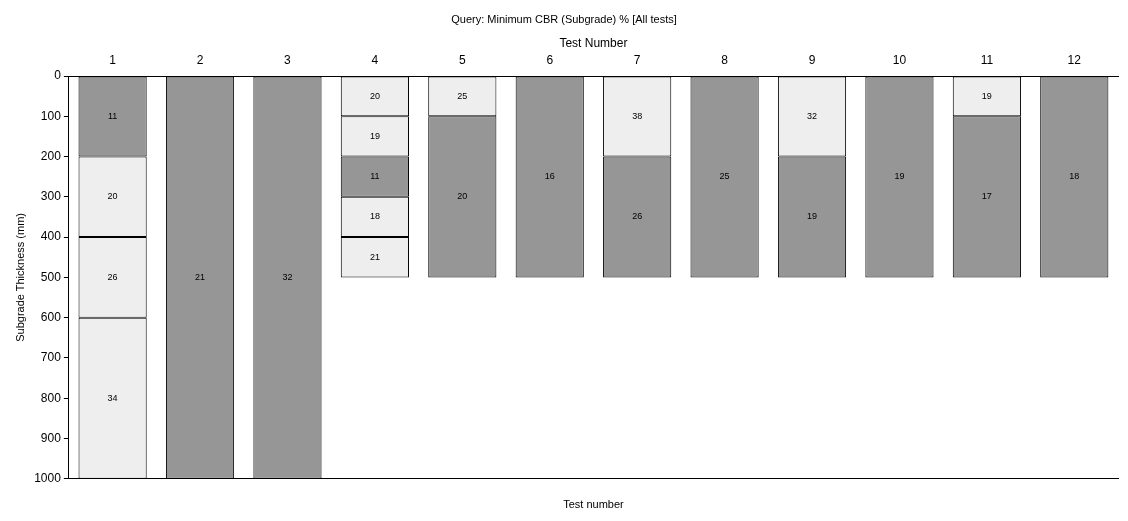 The image size is (1128, 521). I want to click on y-tick-label: 200, so click(51, 155).